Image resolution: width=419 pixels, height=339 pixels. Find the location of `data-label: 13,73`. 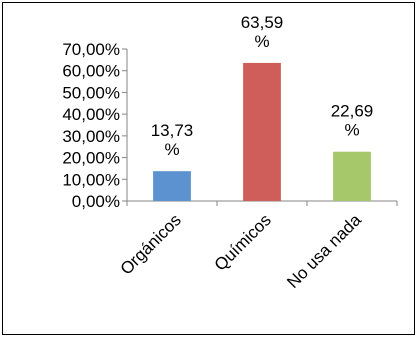

data-label: 13,73 is located at coordinates (172, 130).